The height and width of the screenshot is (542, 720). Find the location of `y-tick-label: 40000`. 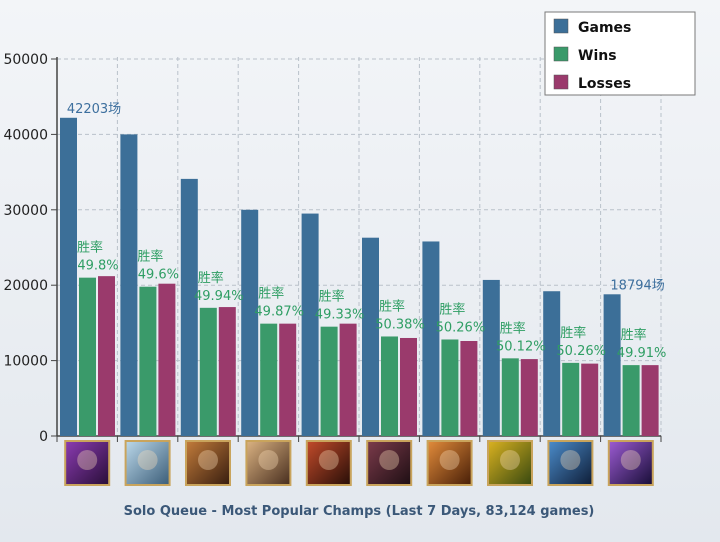

y-tick-label: 40000 is located at coordinates (25, 135).